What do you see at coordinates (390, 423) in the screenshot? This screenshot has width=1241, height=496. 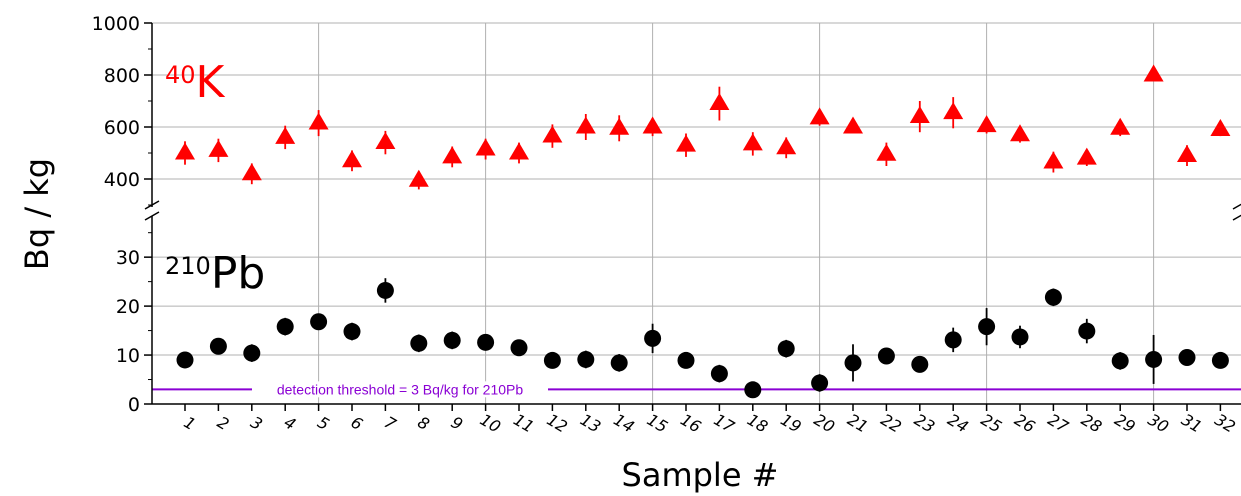 I see `x-tick-label: 7` at bounding box center [390, 423].